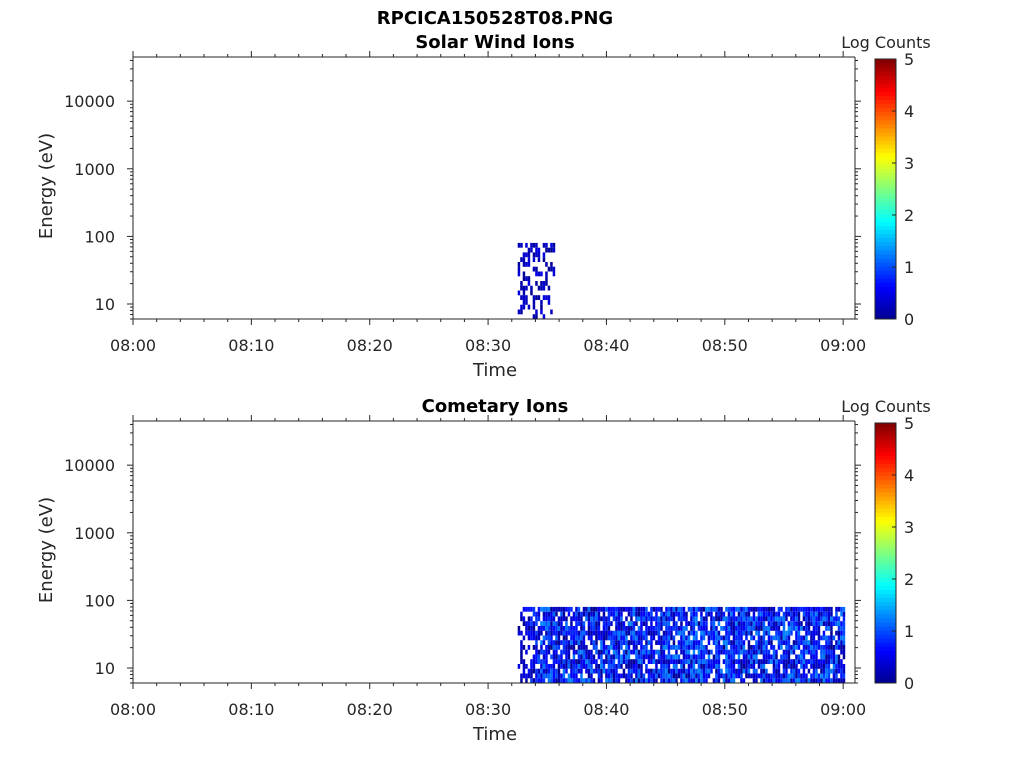  What do you see at coordinates (536, 280) in the screenshot?
I see `heatmap-cells` at bounding box center [536, 280].